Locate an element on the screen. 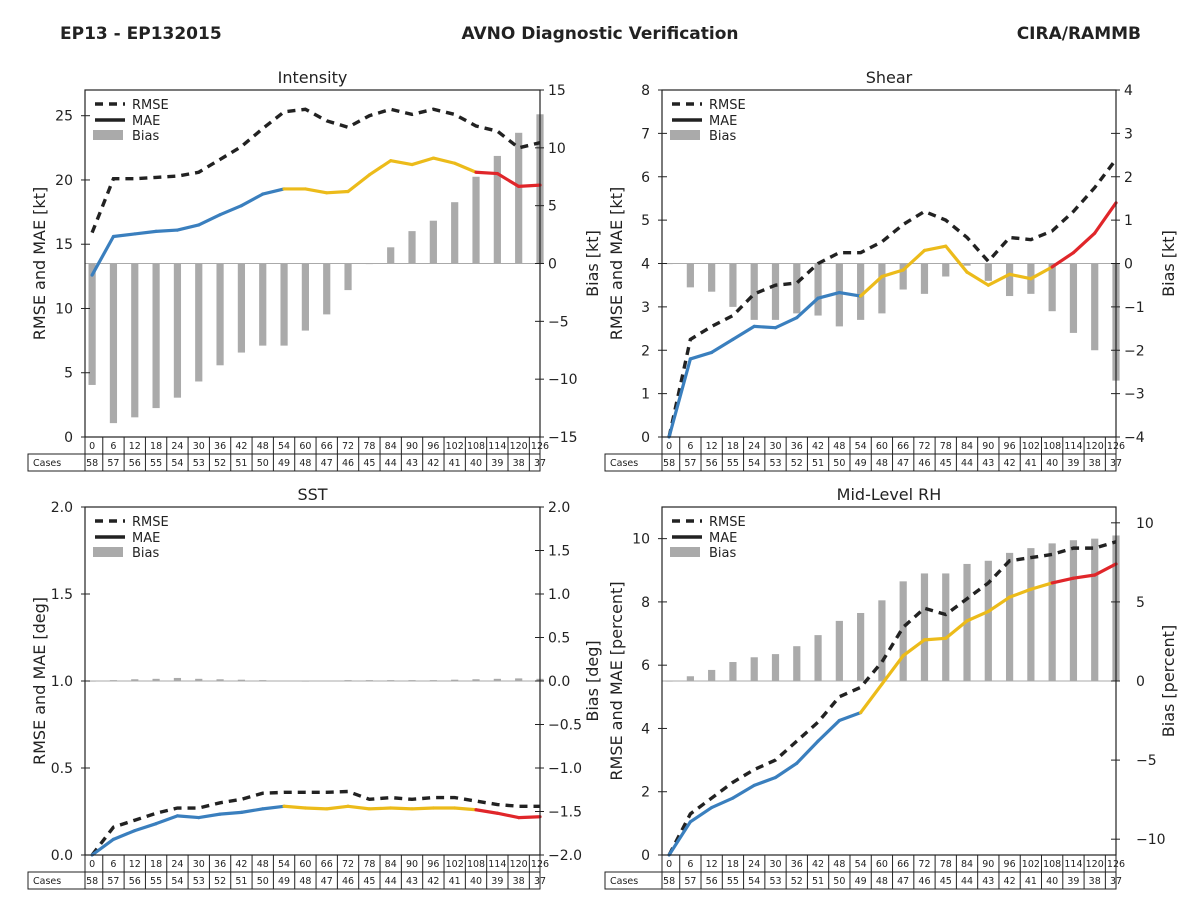  case-count: 57 is located at coordinates (113, 463).